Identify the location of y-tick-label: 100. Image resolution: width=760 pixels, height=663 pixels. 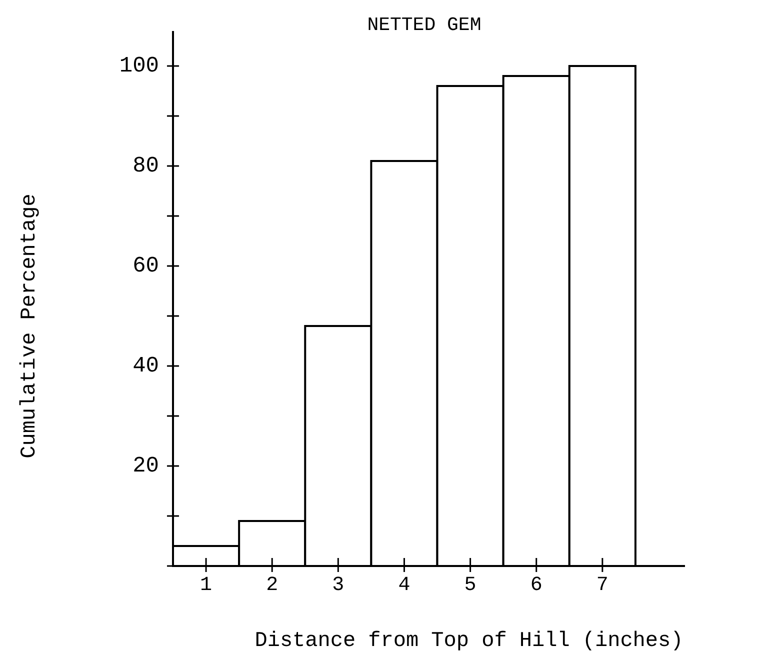
(139, 66).